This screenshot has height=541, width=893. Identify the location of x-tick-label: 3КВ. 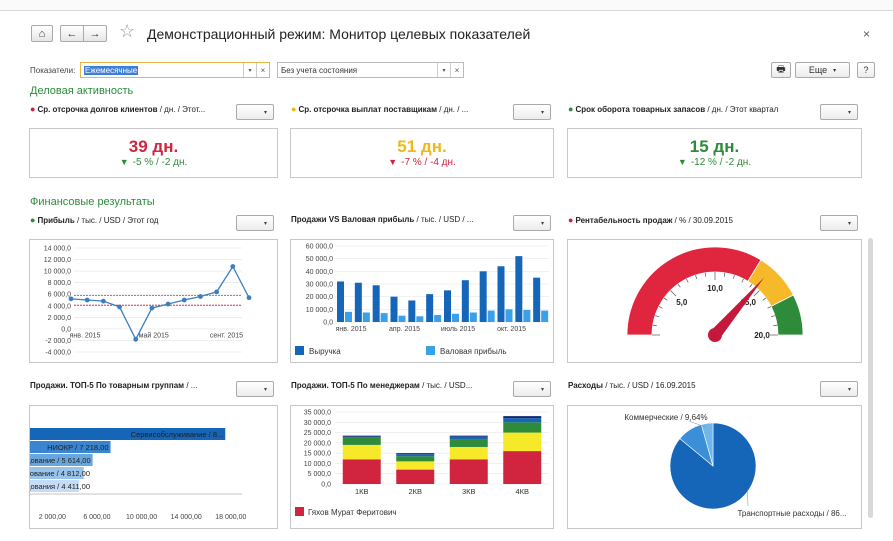
(469, 491).